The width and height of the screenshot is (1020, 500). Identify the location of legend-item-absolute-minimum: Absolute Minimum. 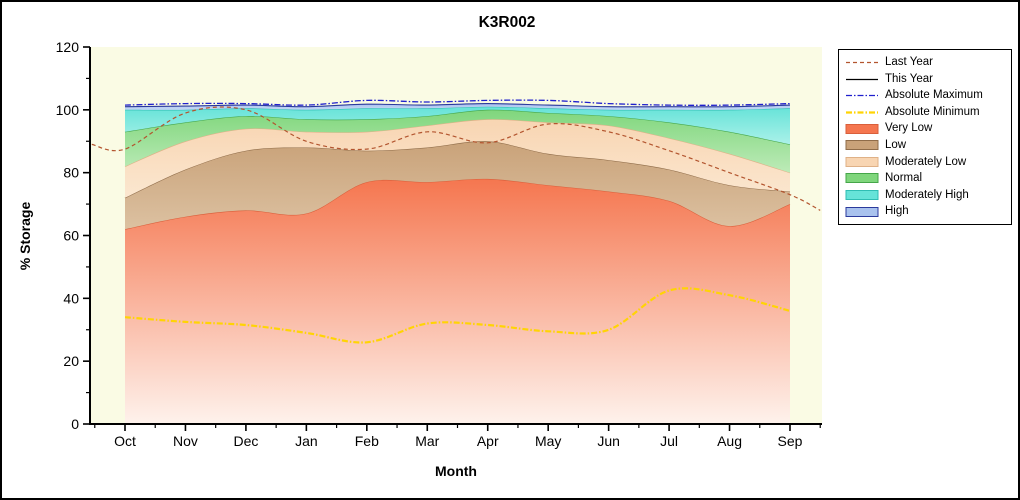
(925, 112).